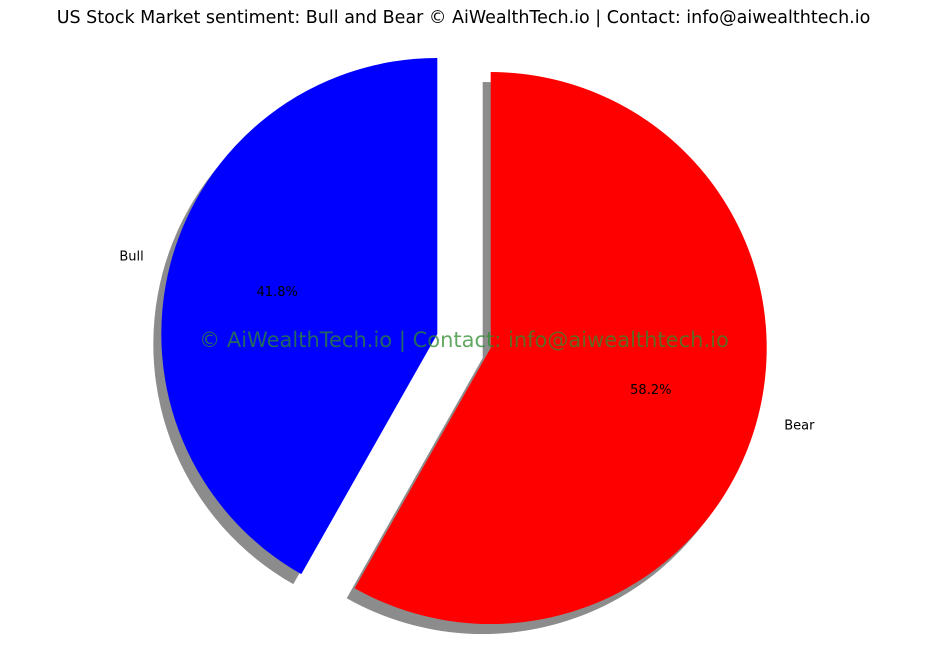  I want to click on slice-label-bull: Bull, so click(131, 257).